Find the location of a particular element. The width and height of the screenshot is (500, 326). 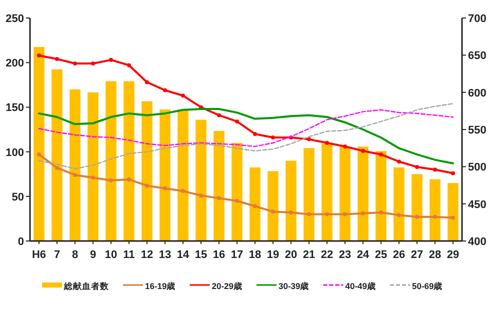

x-tick-label: 12 is located at coordinates (147, 255).